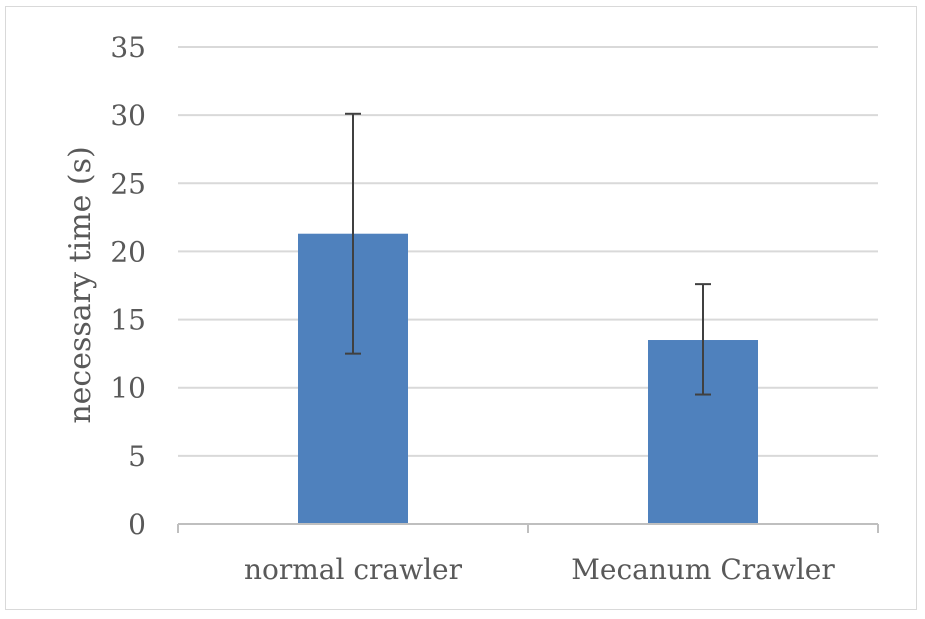 This screenshot has width=925, height=619. What do you see at coordinates (528, 528) in the screenshot?
I see `x-axis` at bounding box center [528, 528].